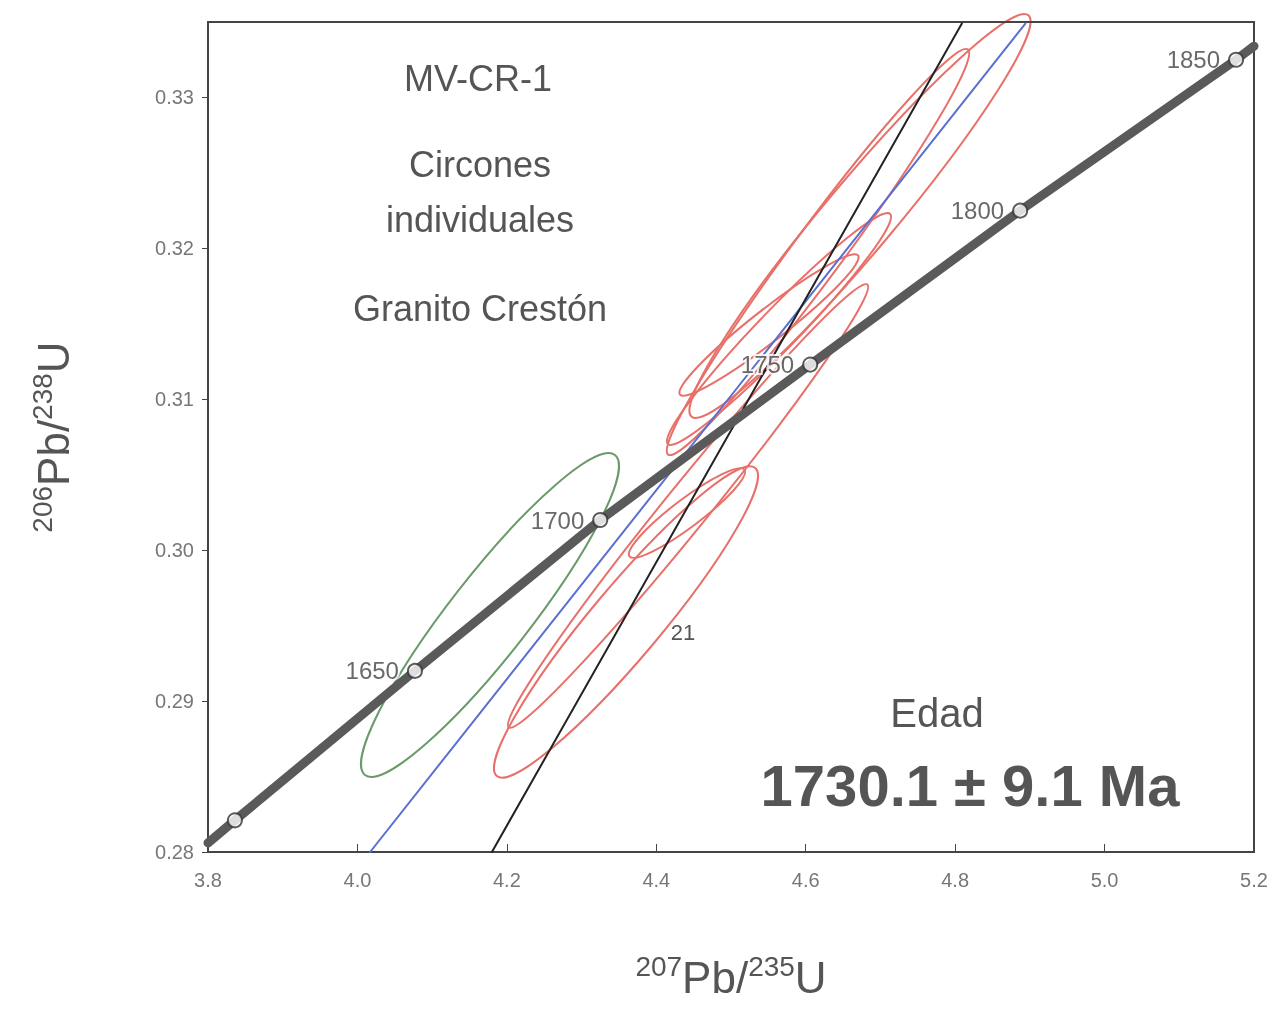 This screenshot has width=1280, height=1032. What do you see at coordinates (480, 192) in the screenshot?
I see `annotation: Circones individuales` at bounding box center [480, 192].